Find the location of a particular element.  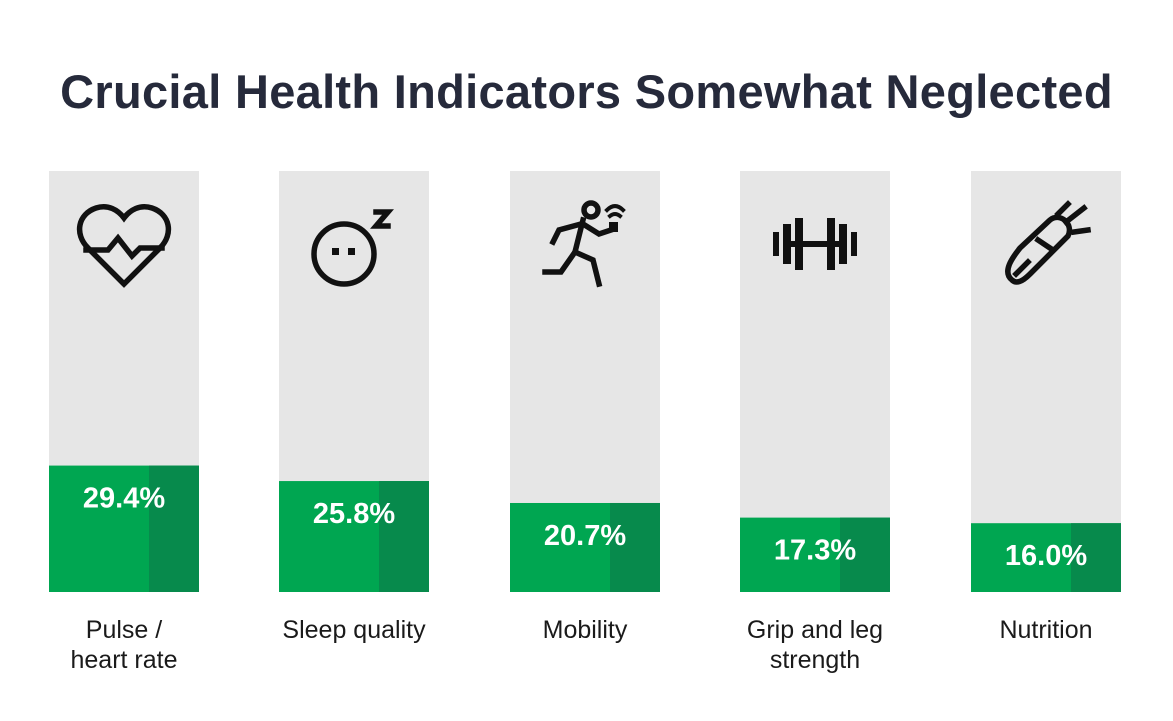

bar-value-label: 20.7% is located at coordinates (585, 536).